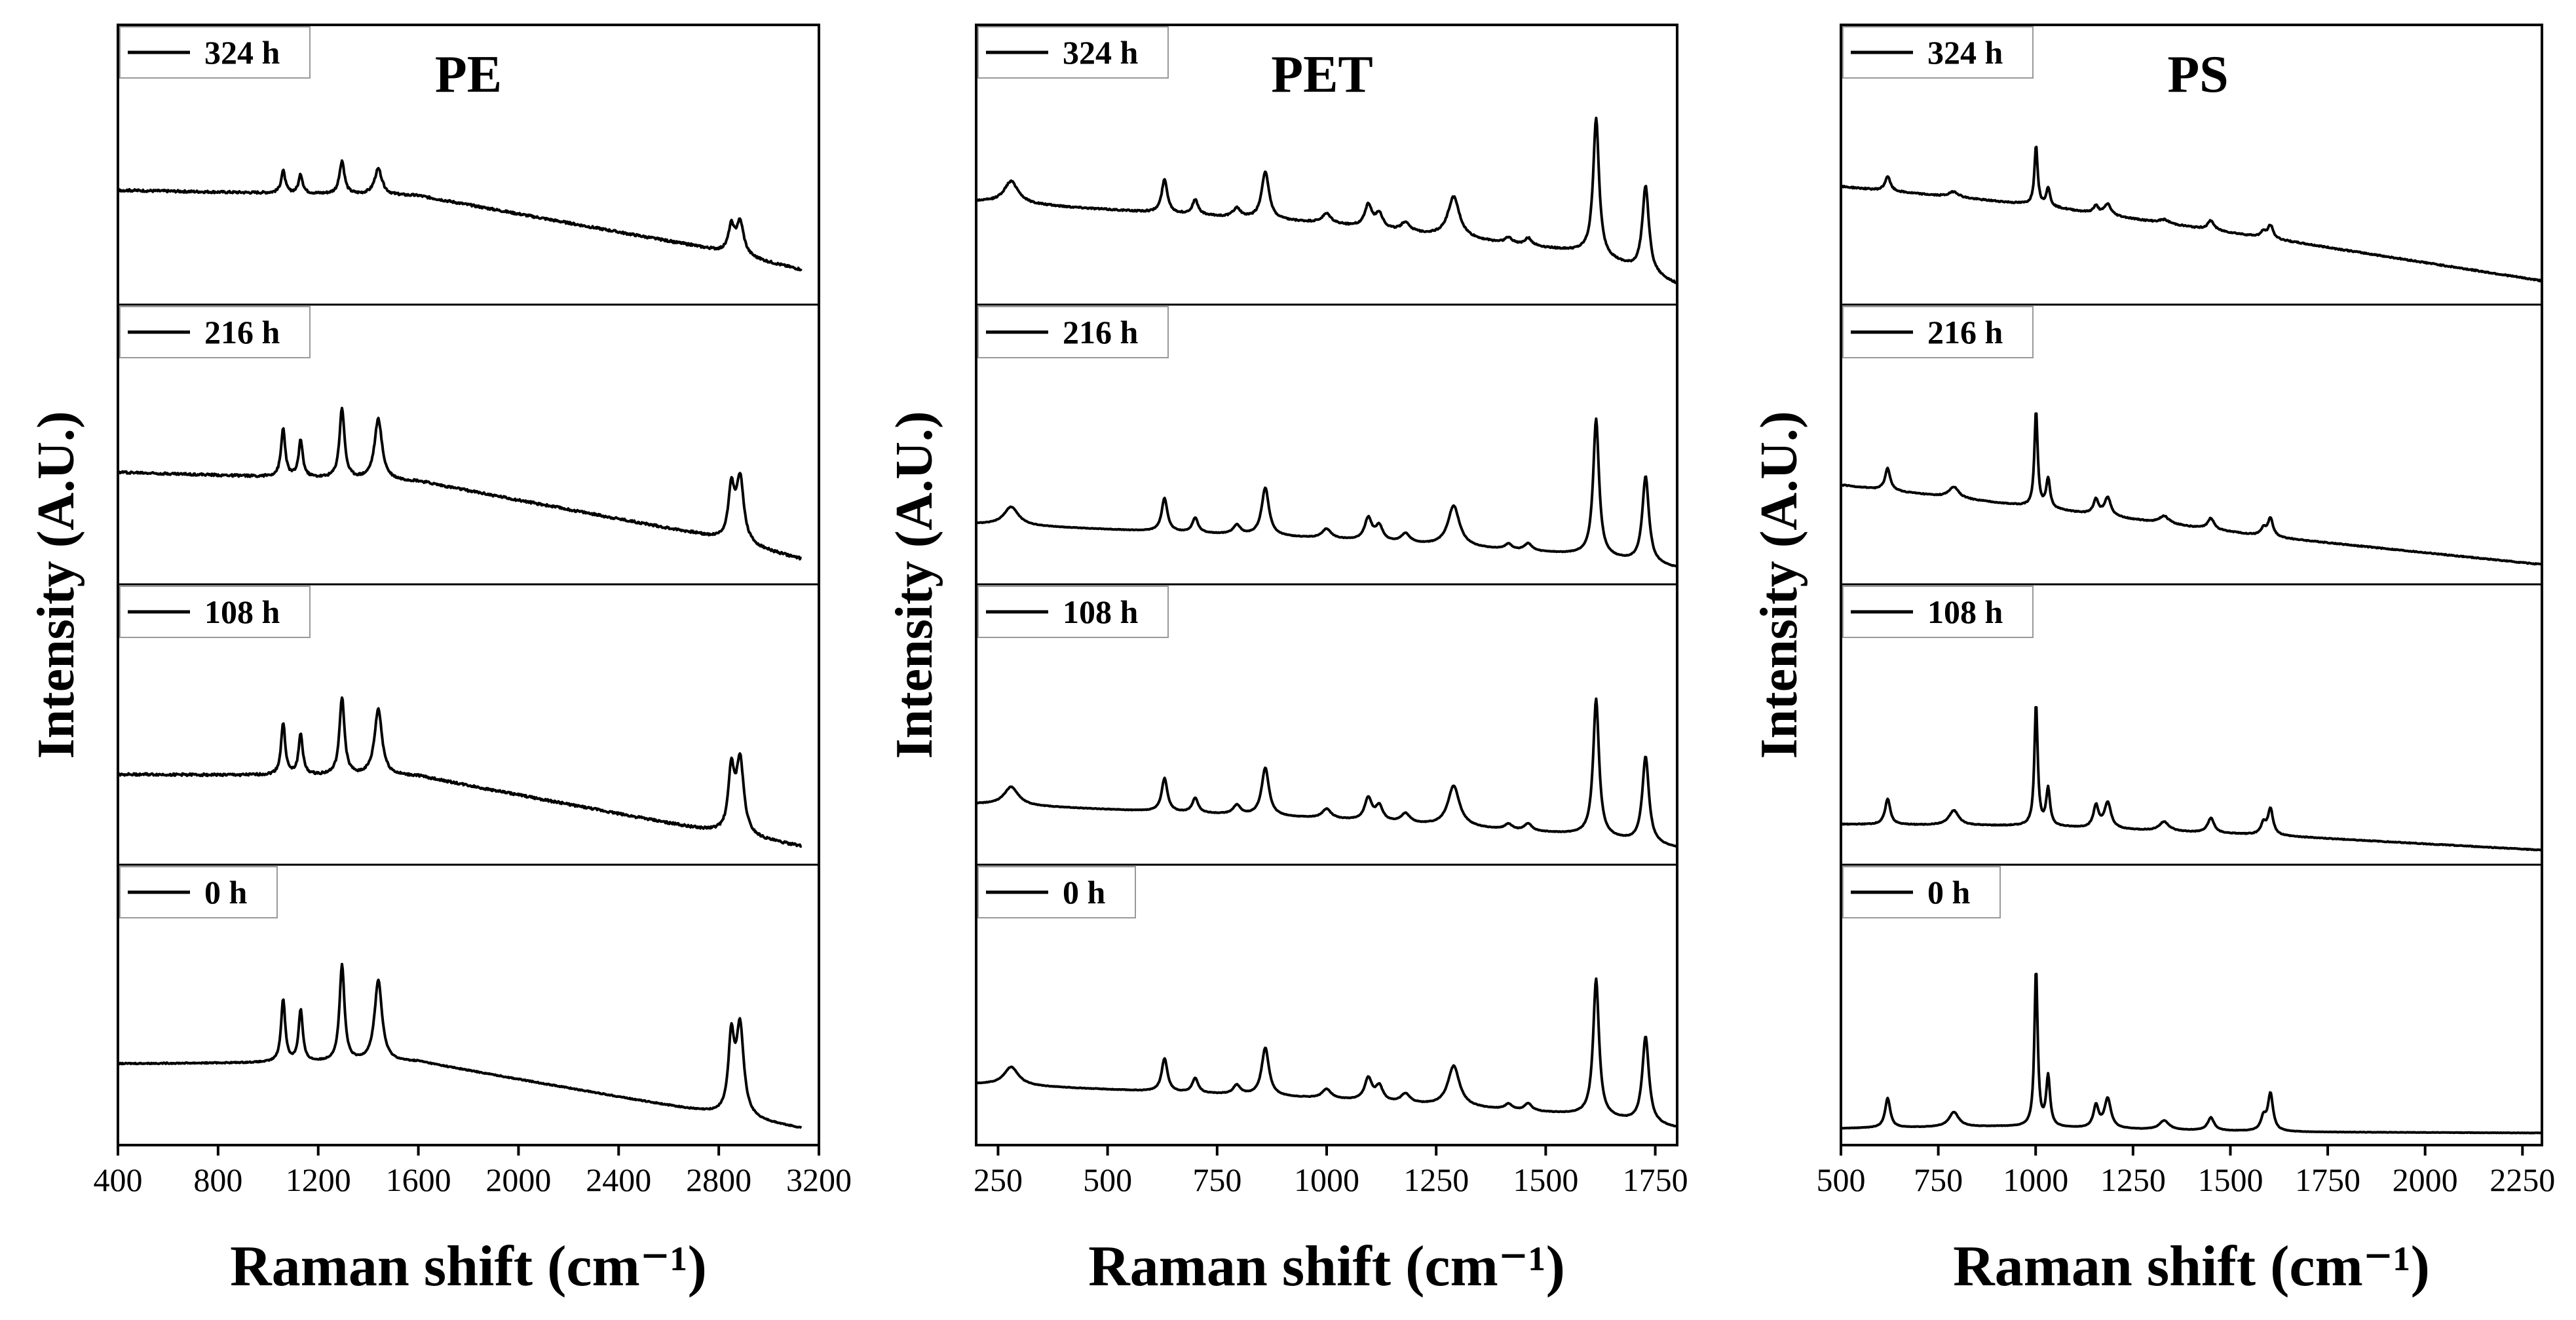 The width and height of the screenshot is (2576, 1320). I want to click on panel-pe-legend-1: 324 h, so click(215, 52).